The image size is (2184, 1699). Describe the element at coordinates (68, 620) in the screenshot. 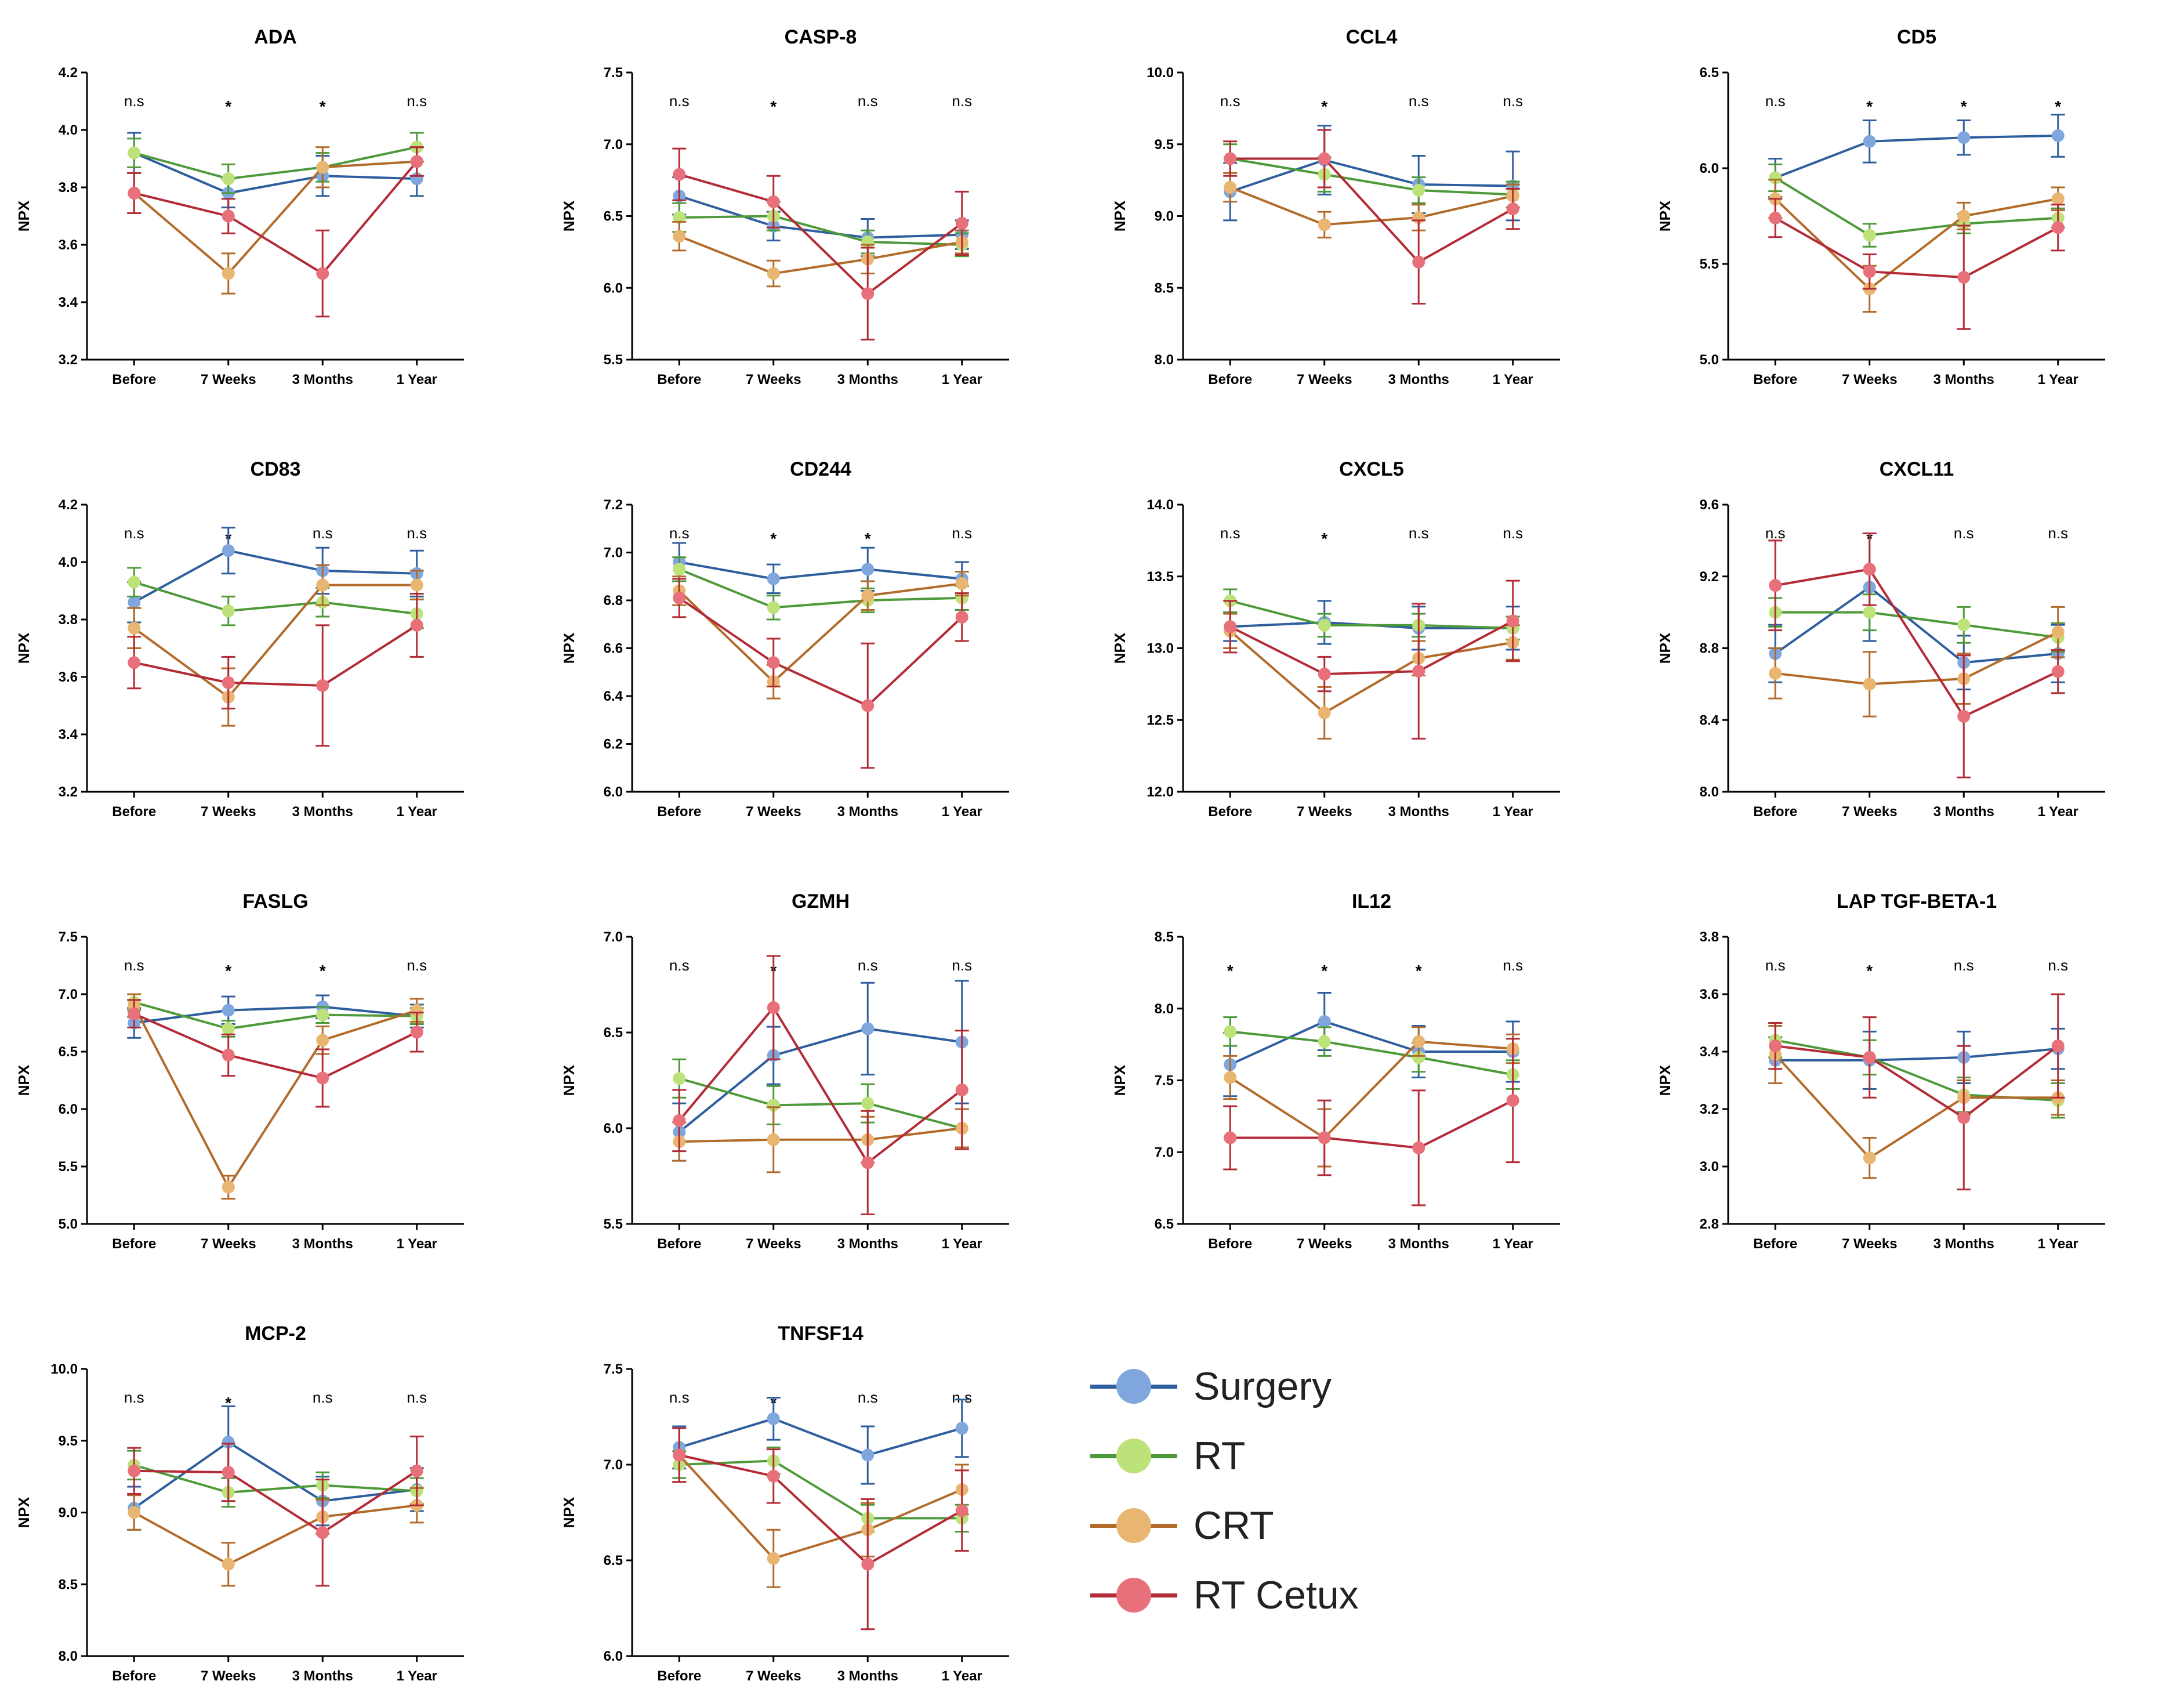

I see `y-tick-label: 3.8` at that location.